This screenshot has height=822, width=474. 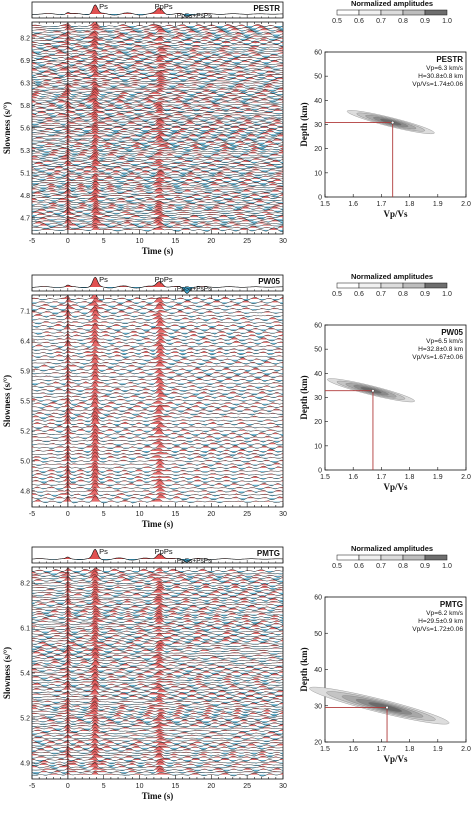 I want to click on hk-station-name: PESTR, so click(x=449, y=59).